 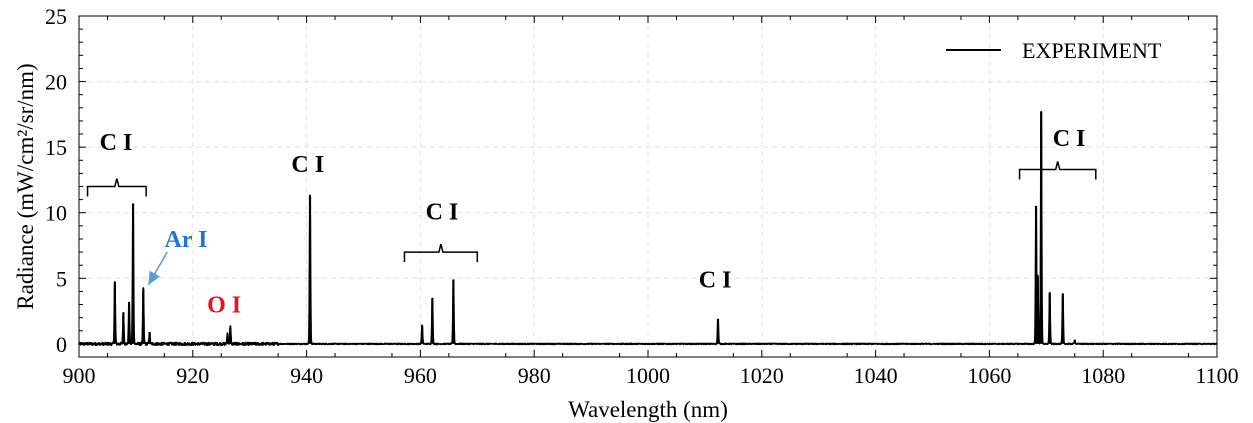 What do you see at coordinates (186, 240) in the screenshot?
I see `peak-annotation: Ar I` at bounding box center [186, 240].